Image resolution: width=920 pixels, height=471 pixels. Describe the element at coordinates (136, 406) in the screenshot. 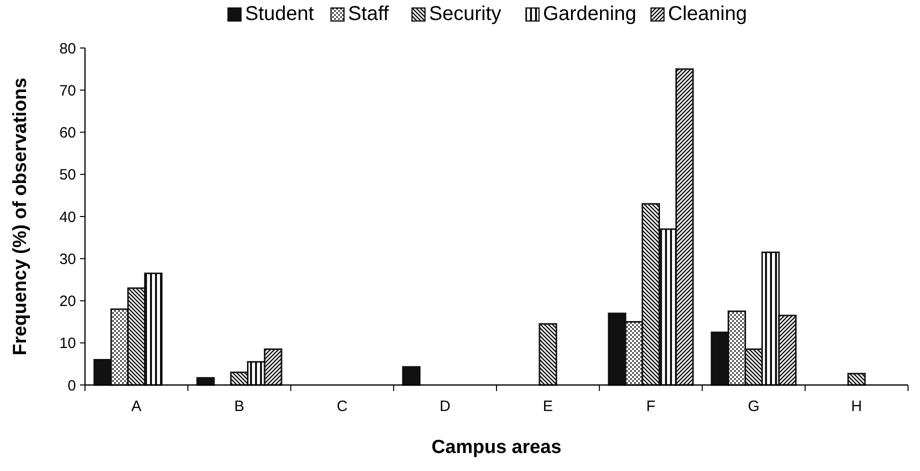

I see `x-tick-label: A` at that location.